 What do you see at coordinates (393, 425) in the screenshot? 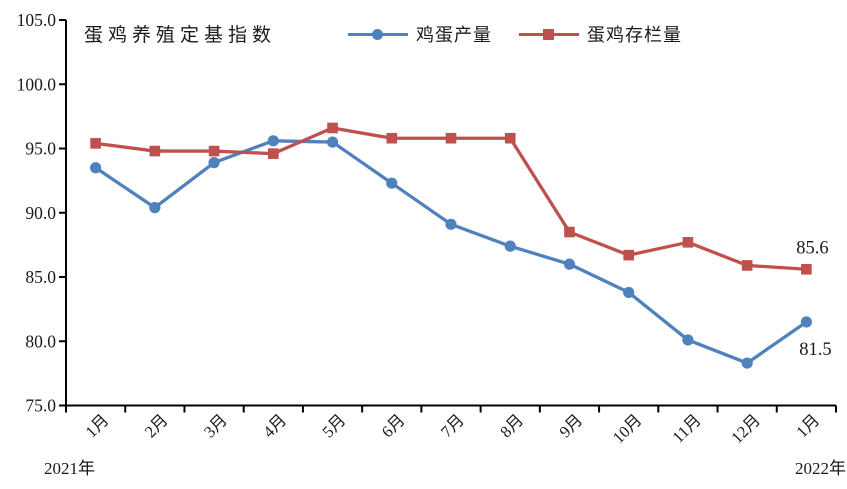
I see `x-axis-month-label: 6月` at bounding box center [393, 425].